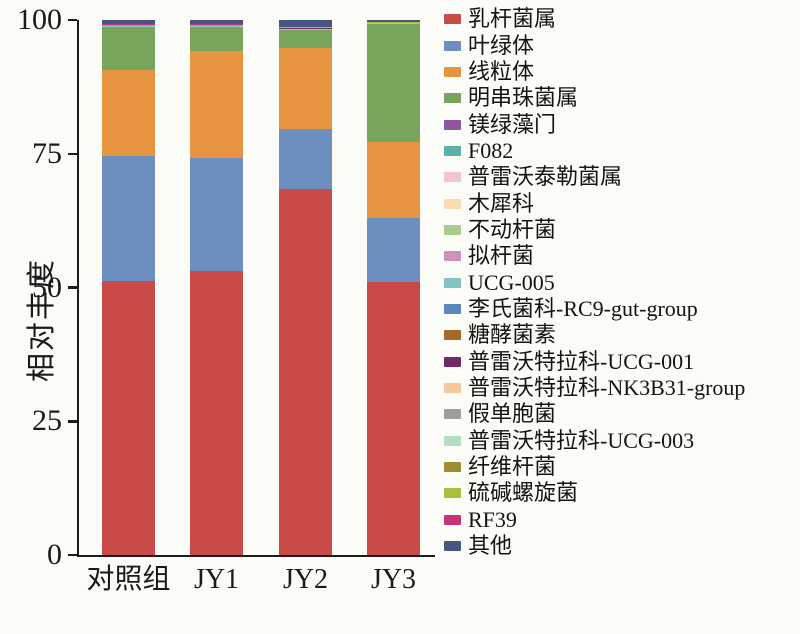 The image size is (800, 634). Describe the element at coordinates (545, 177) in the screenshot. I see `legend-label: 普雷沃泰勒菌属` at that location.